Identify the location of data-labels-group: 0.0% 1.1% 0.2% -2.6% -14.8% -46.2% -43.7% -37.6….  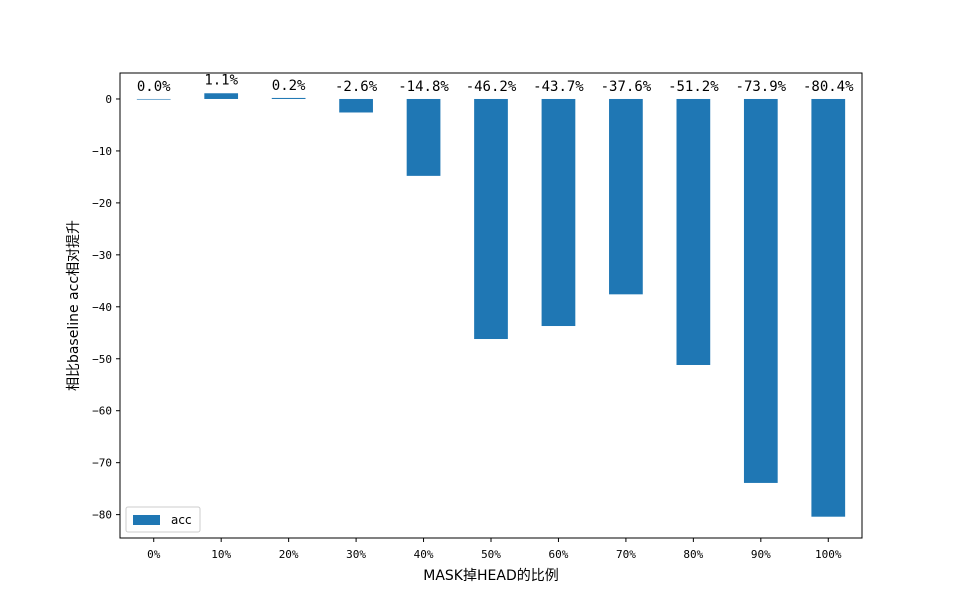
(495, 83).